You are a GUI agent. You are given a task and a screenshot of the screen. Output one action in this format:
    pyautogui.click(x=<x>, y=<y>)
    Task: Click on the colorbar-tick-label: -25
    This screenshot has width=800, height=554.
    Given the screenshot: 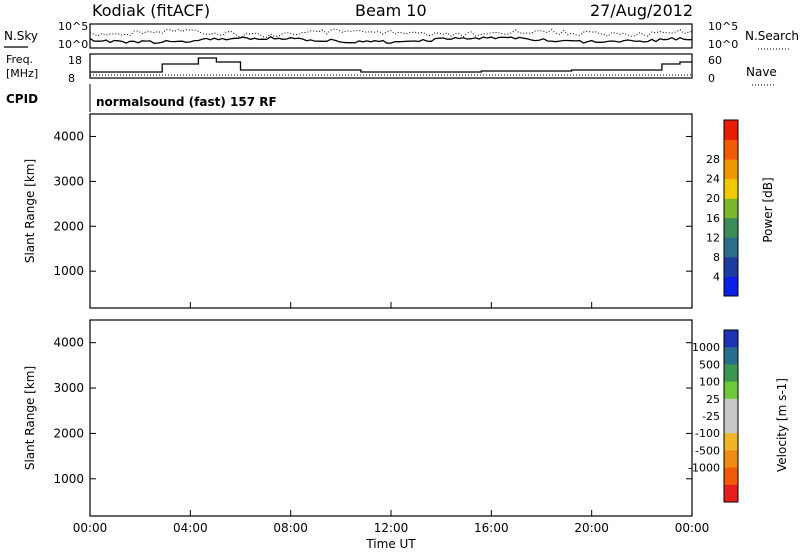 What is the action you would take?
    pyautogui.click(x=711, y=416)
    